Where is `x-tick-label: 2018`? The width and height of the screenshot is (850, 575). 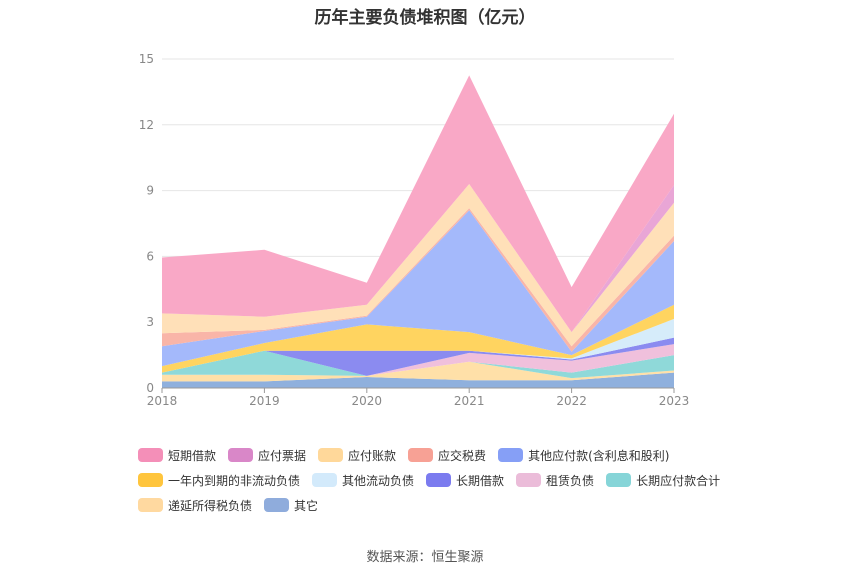 x-tick-label: 2018 is located at coordinates (162, 401).